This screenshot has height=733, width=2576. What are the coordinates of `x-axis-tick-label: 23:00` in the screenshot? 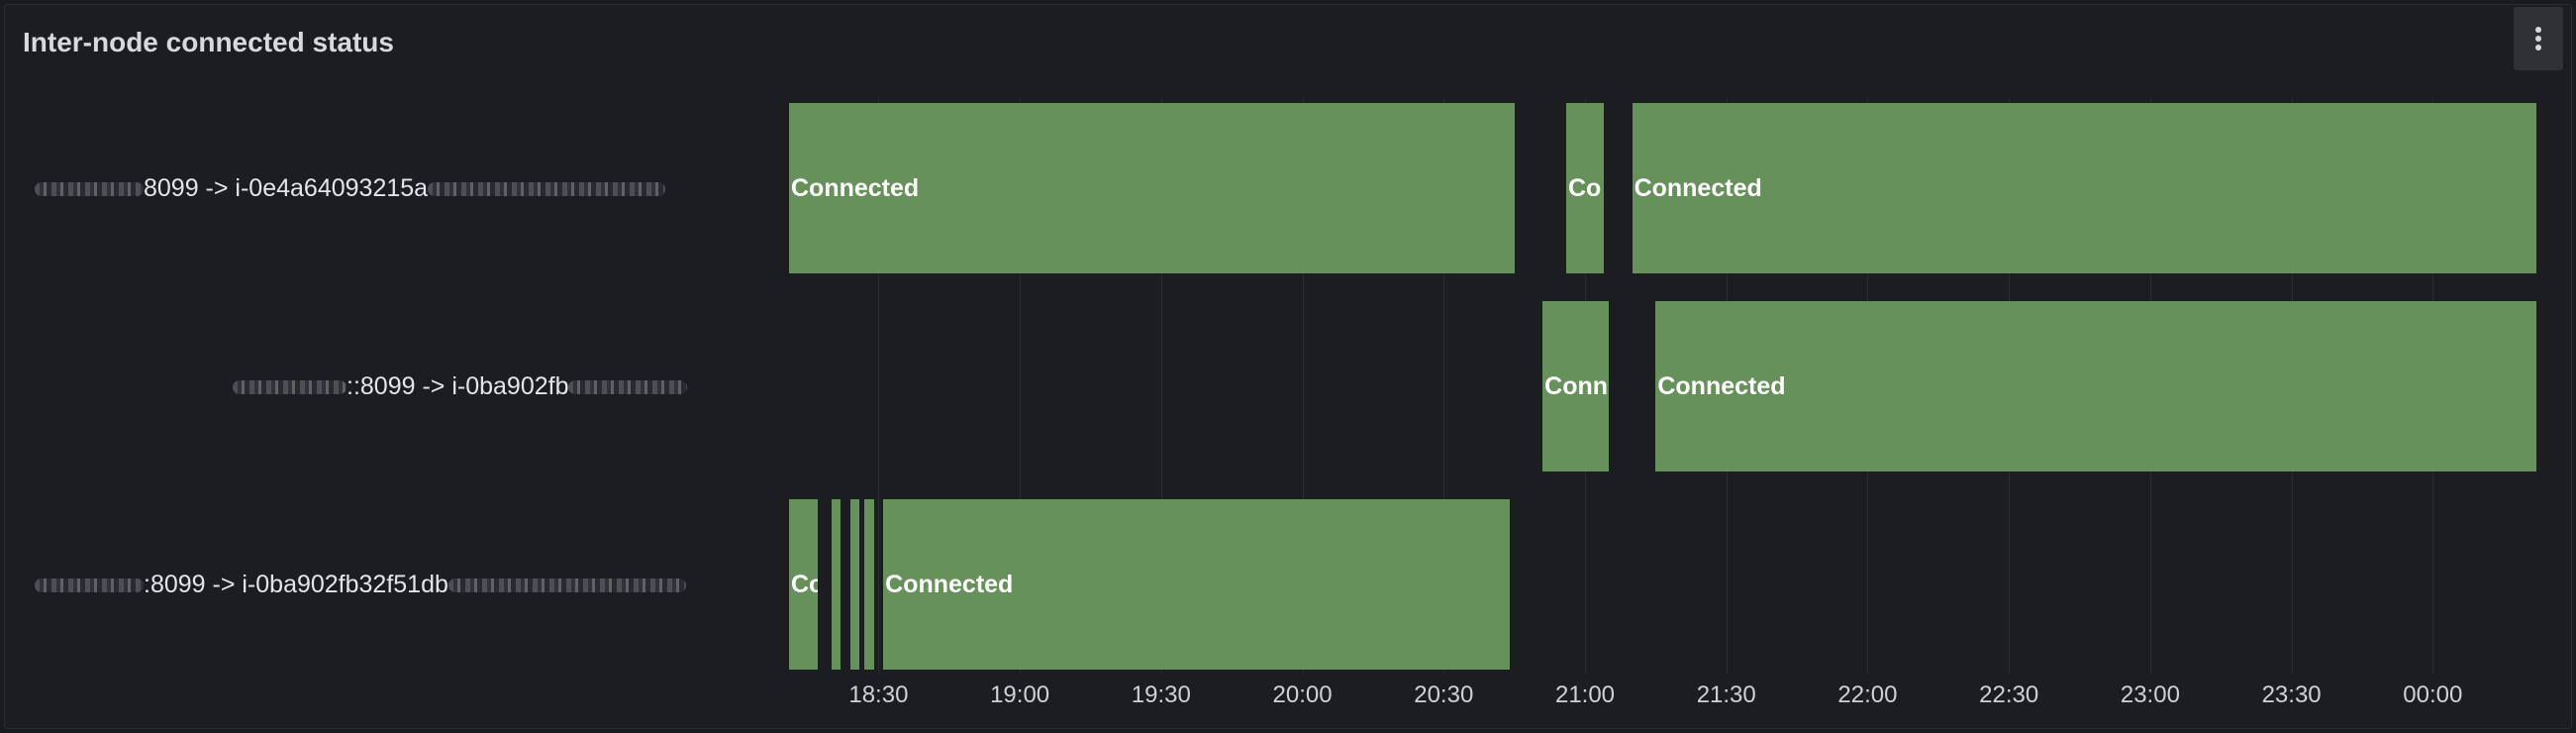 It's located at (2150, 694).